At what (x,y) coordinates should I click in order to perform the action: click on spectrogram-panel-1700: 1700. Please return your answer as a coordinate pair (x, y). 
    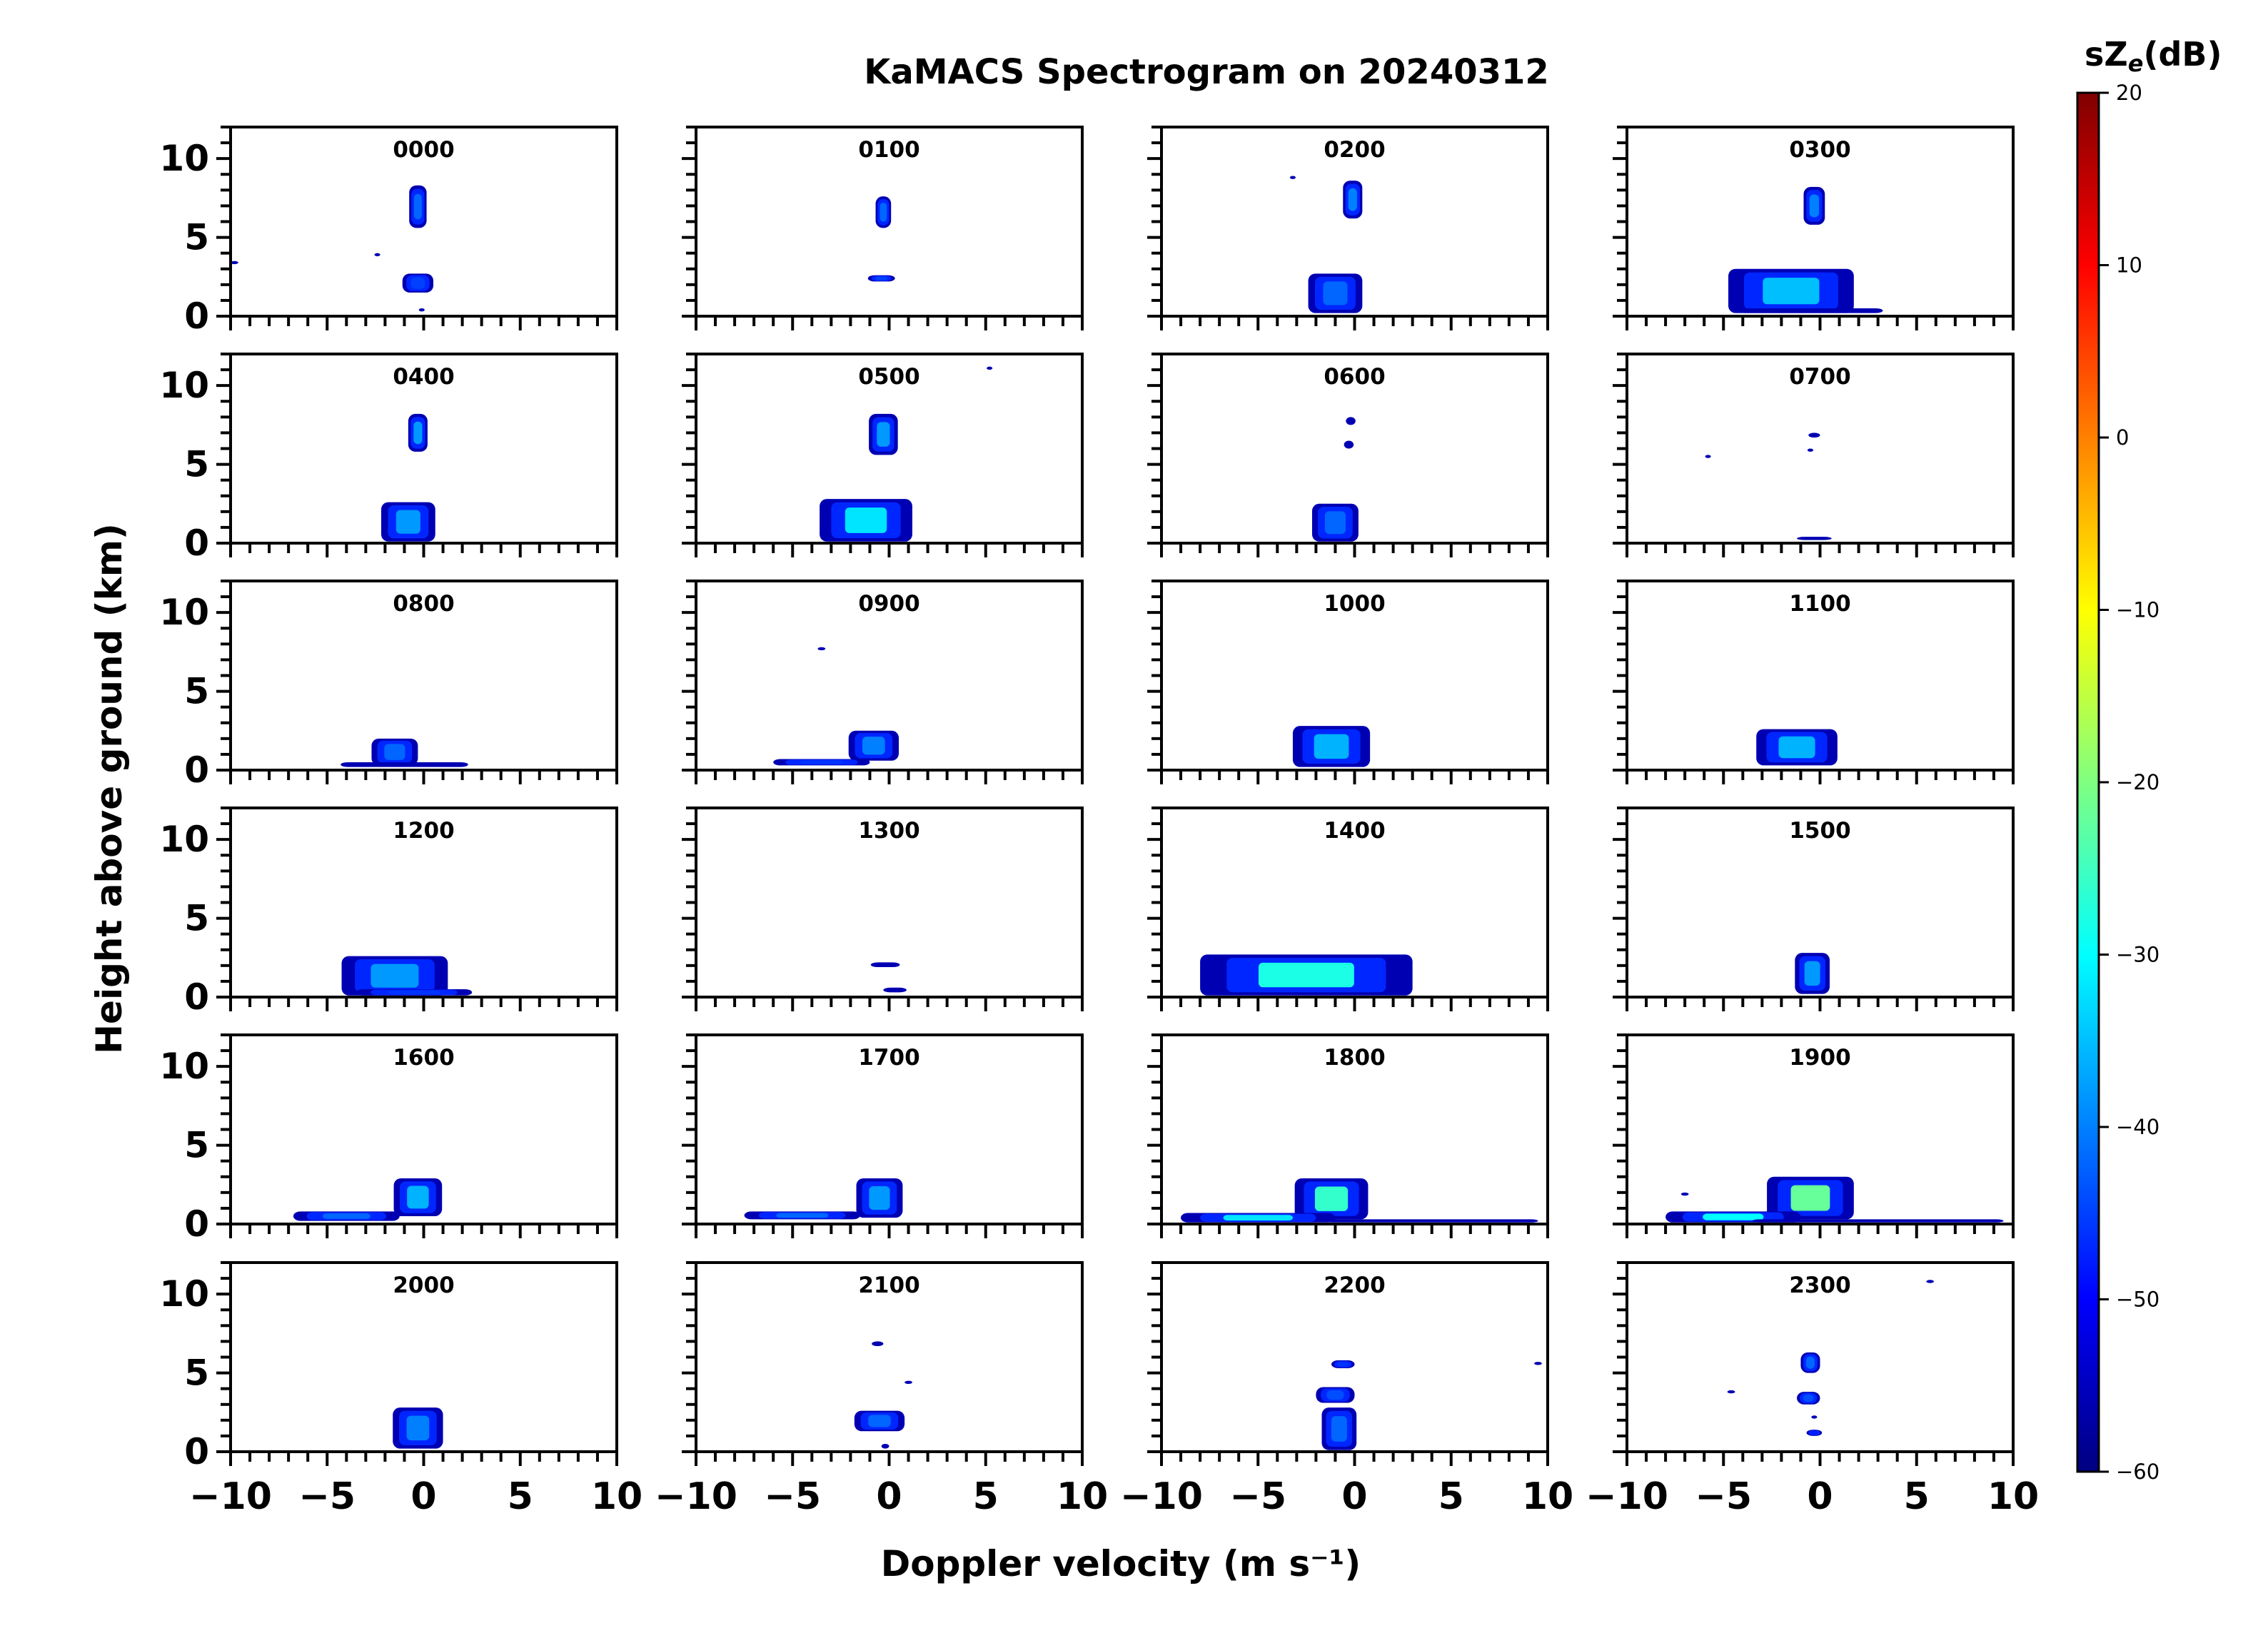
    Looking at the image, I should click on (883, 1135).